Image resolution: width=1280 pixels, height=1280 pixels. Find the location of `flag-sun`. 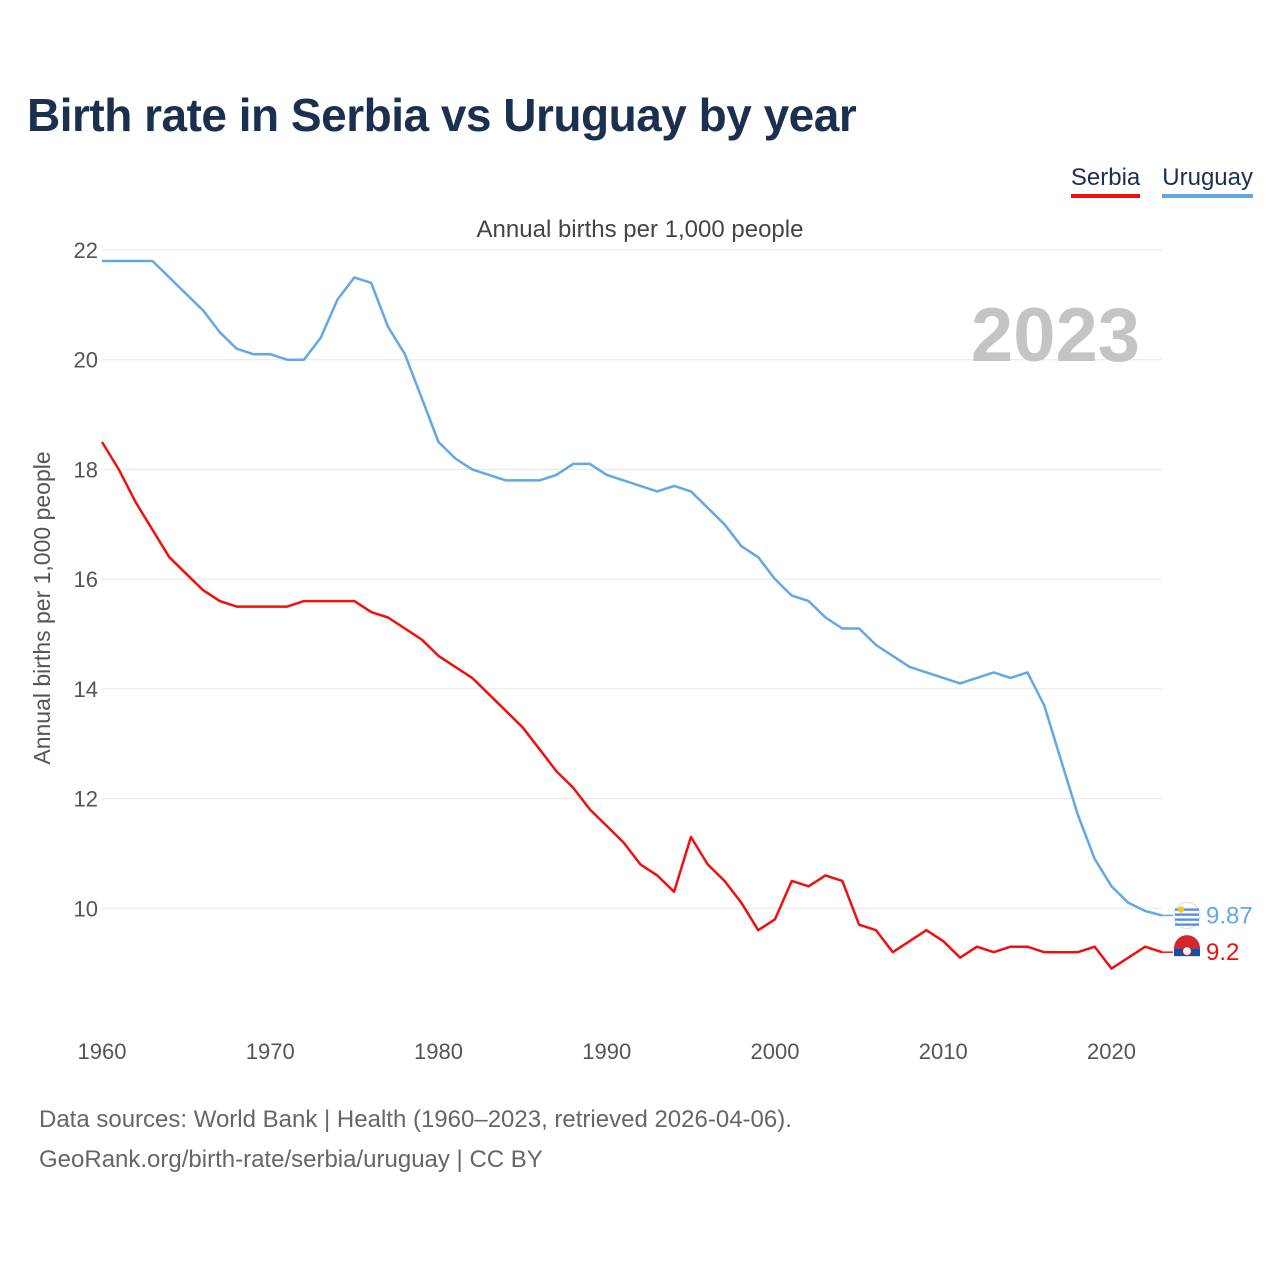

flag-sun is located at coordinates (1181, 909).